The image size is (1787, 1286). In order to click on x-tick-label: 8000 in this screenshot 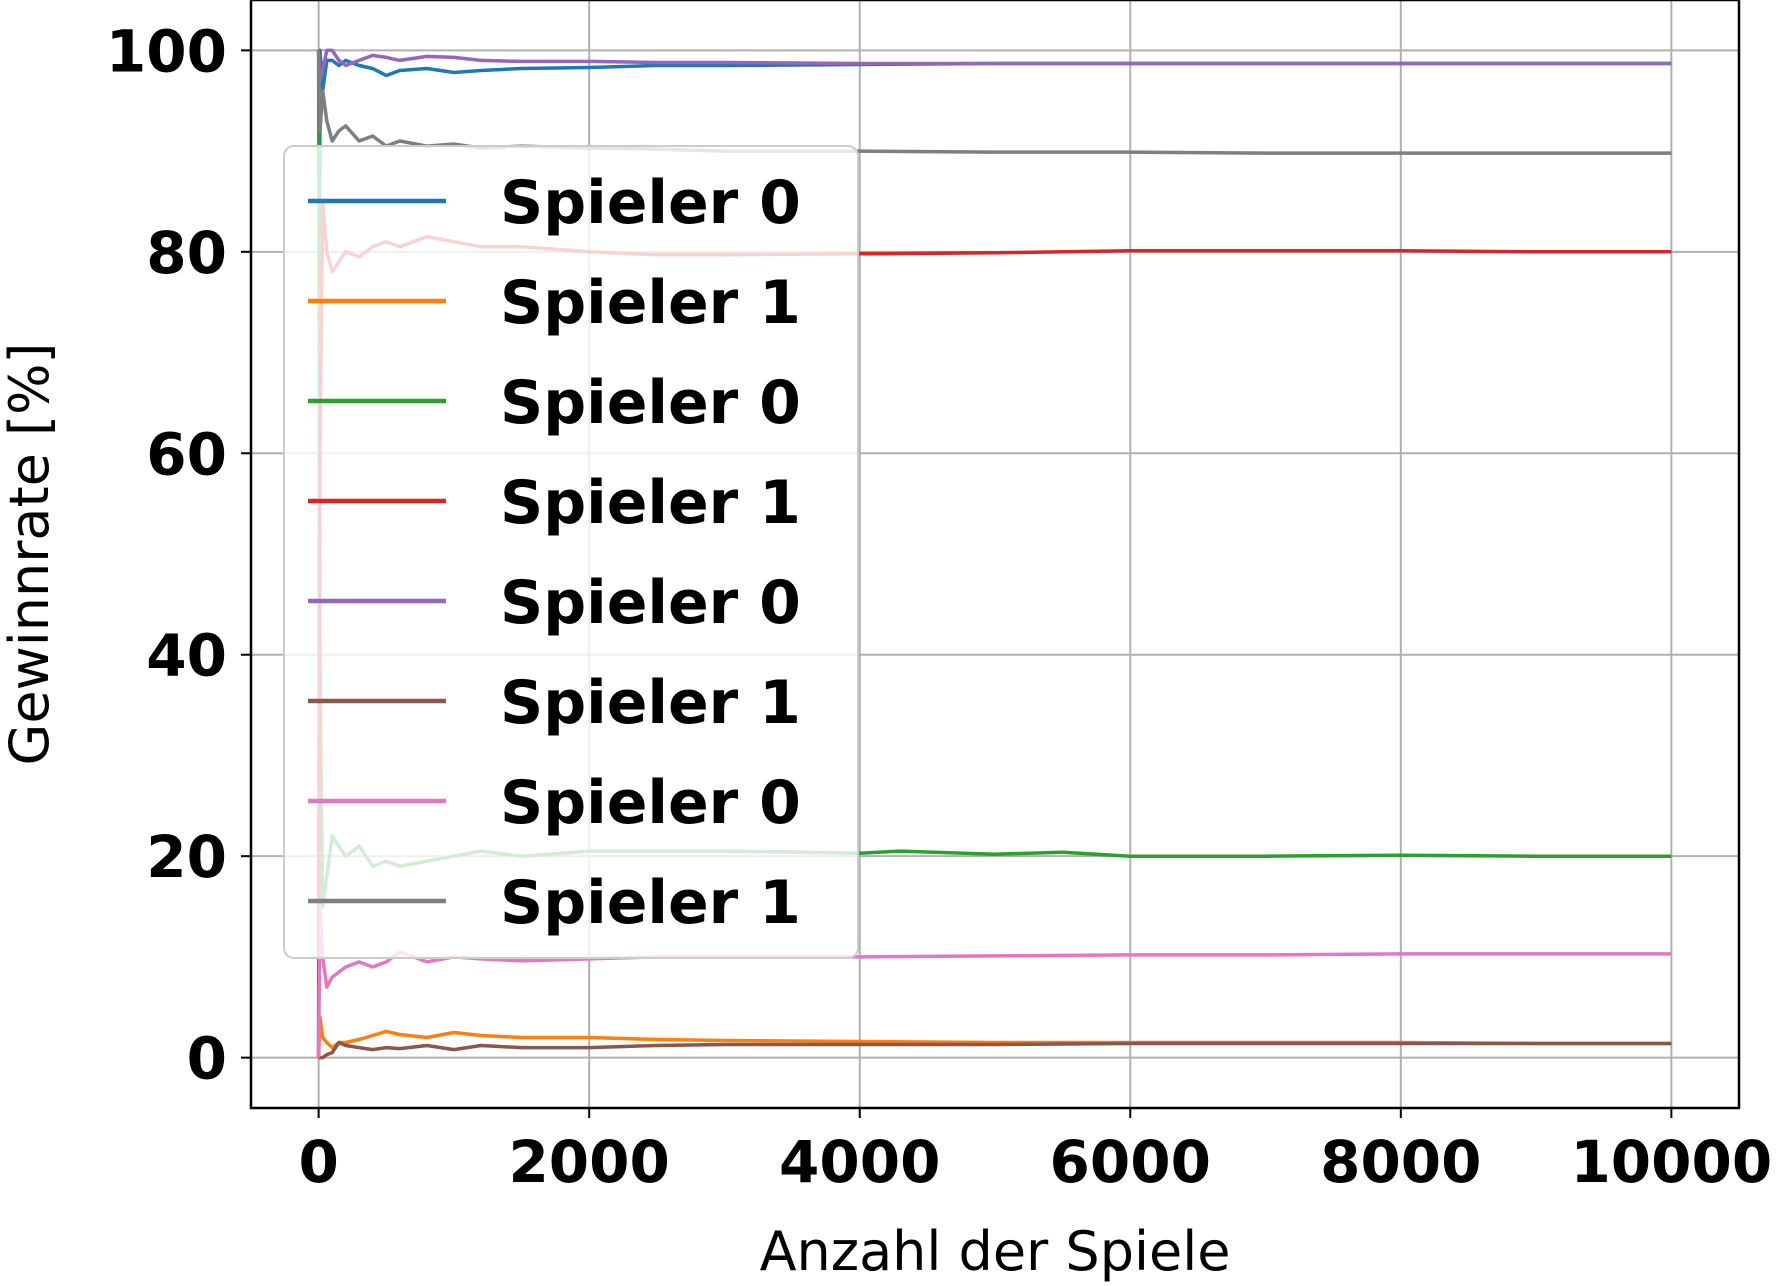, I will do `click(1400, 1162)`.